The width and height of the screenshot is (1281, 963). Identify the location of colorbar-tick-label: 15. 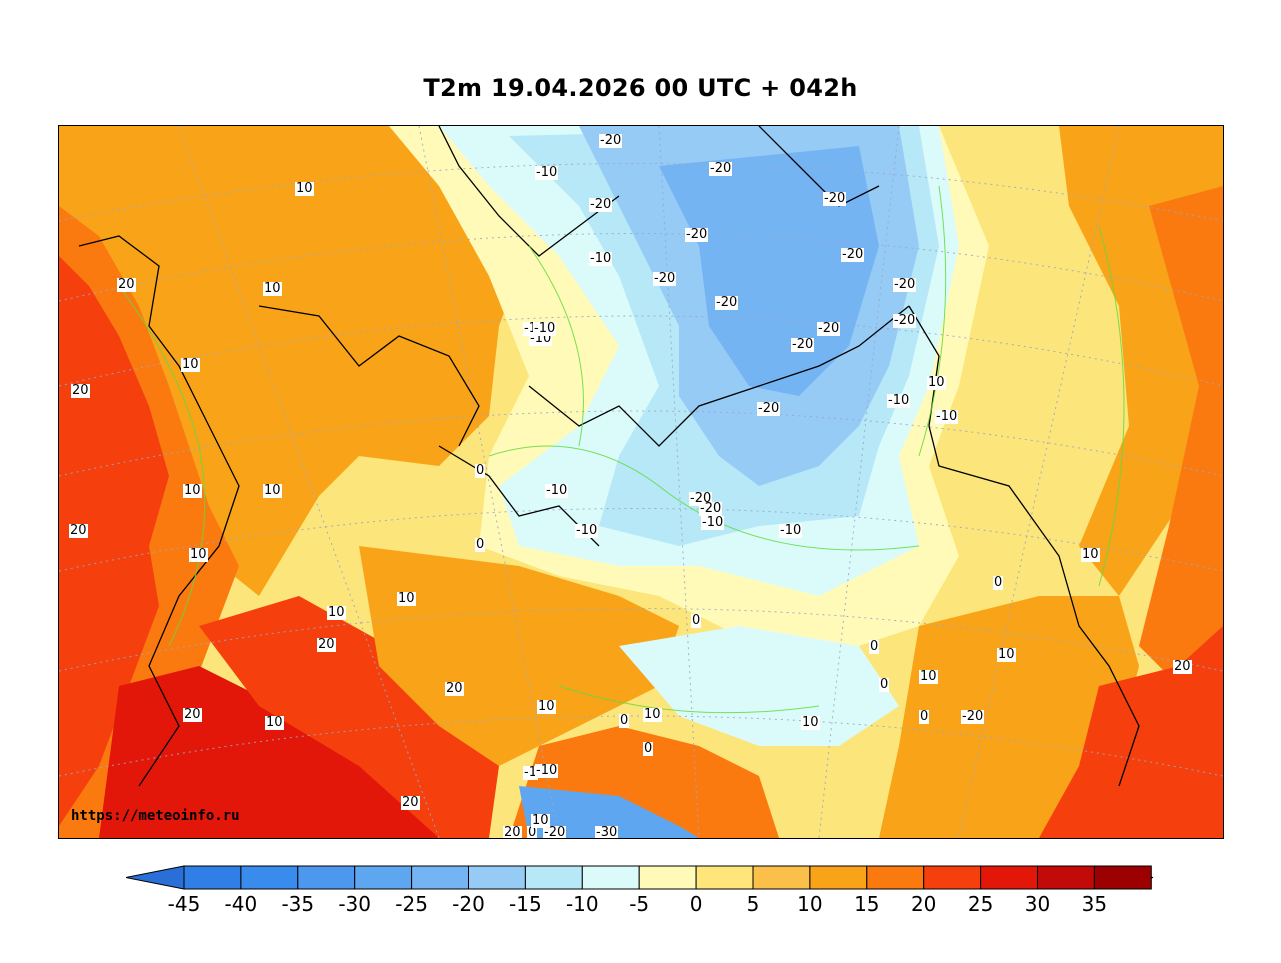
(867, 904).